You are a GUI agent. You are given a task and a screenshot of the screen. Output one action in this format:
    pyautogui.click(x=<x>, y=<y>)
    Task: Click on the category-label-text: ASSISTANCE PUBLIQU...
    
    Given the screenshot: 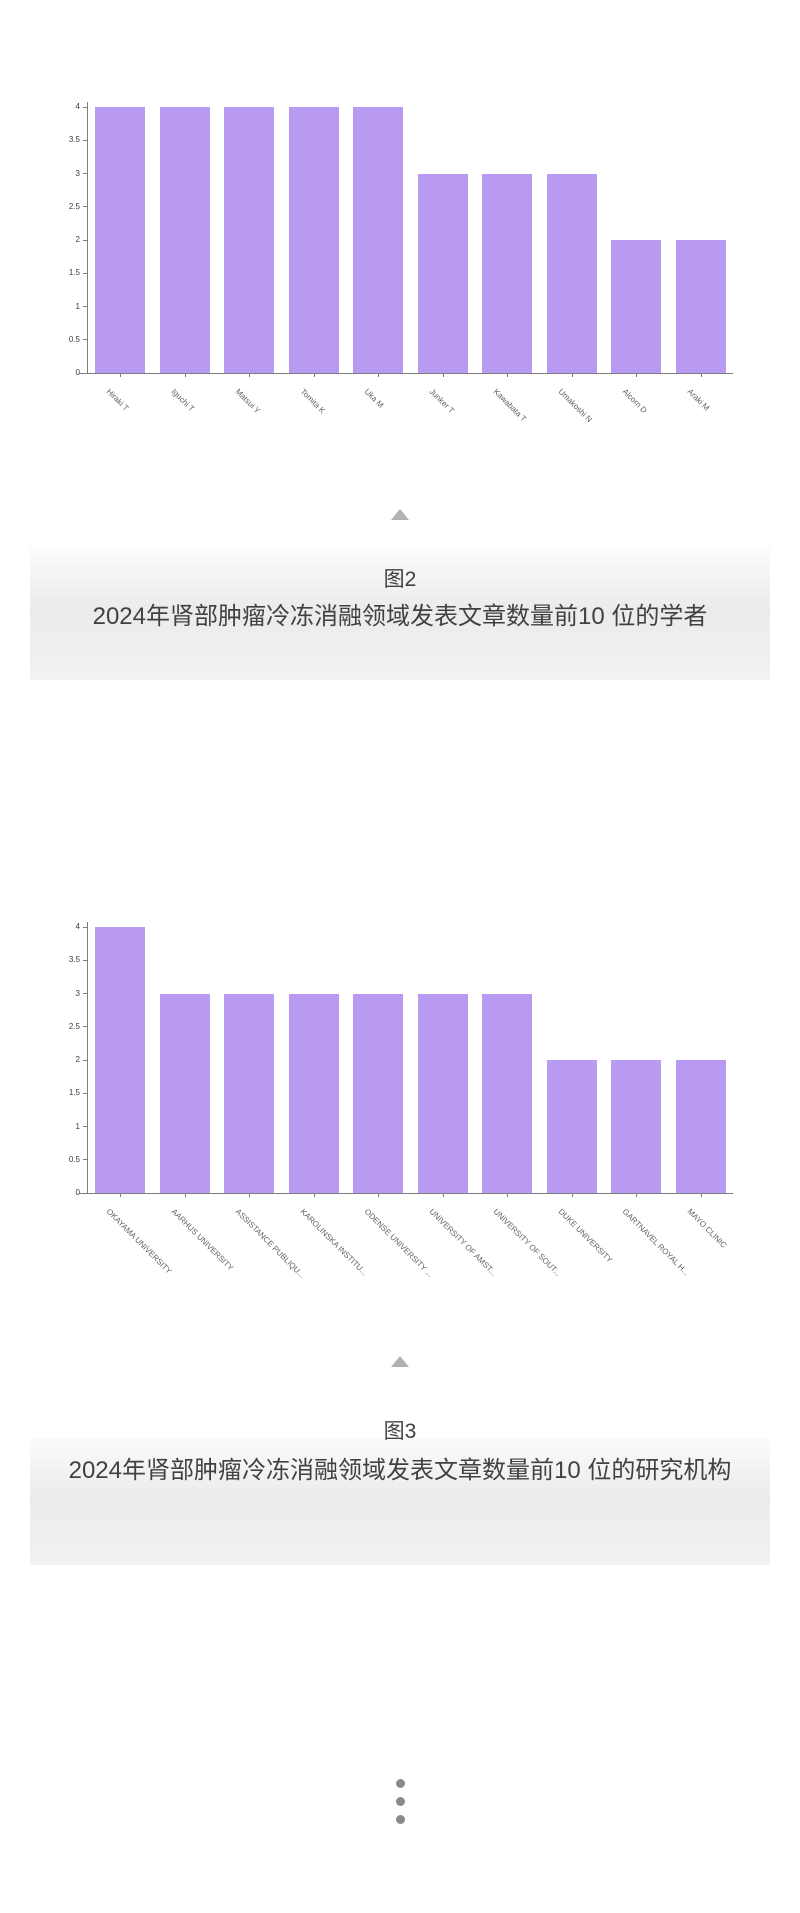 What is the action you would take?
    pyautogui.click(x=270, y=1243)
    